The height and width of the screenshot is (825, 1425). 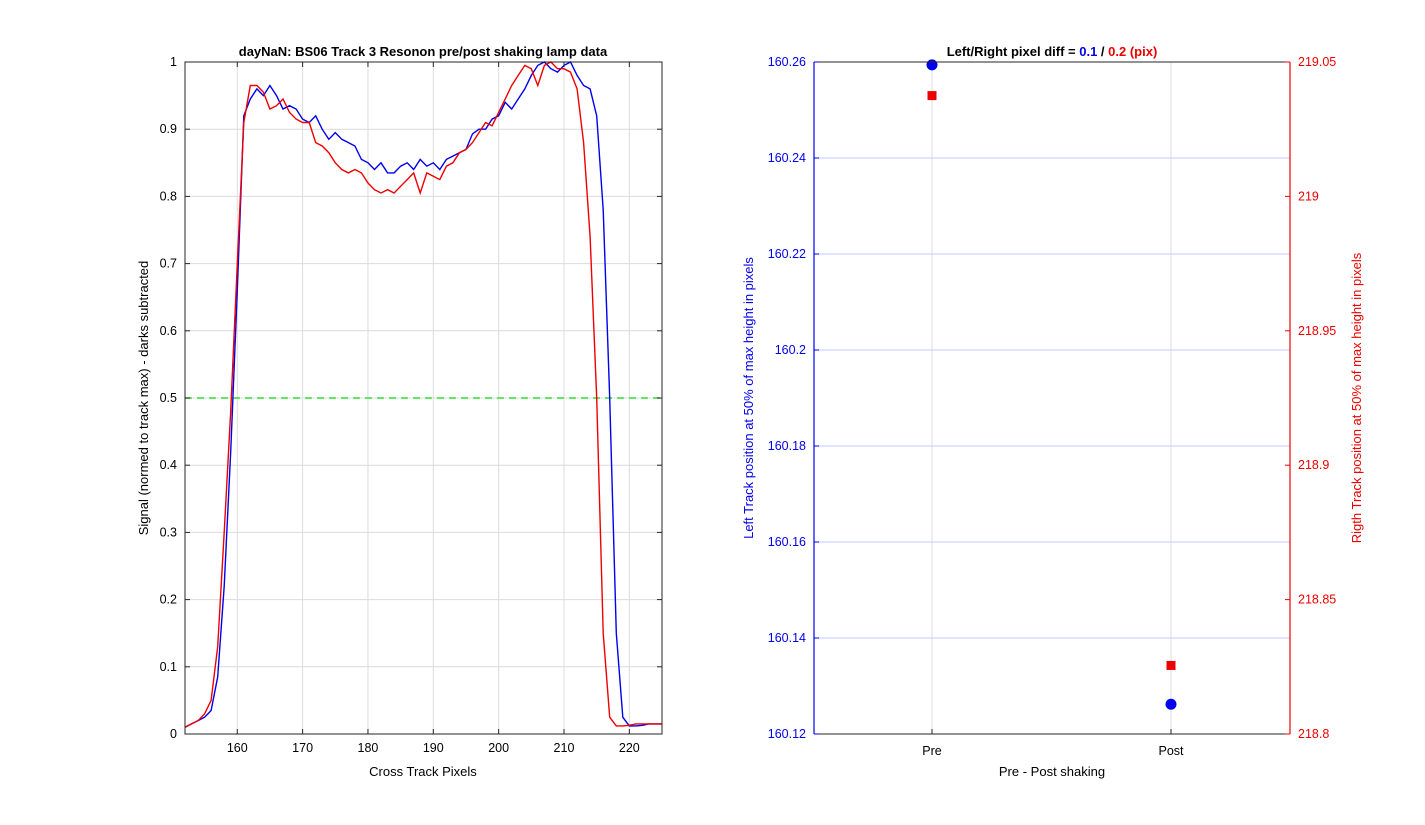 I want to click on y-tick-label: 0.1, so click(x=168, y=667).